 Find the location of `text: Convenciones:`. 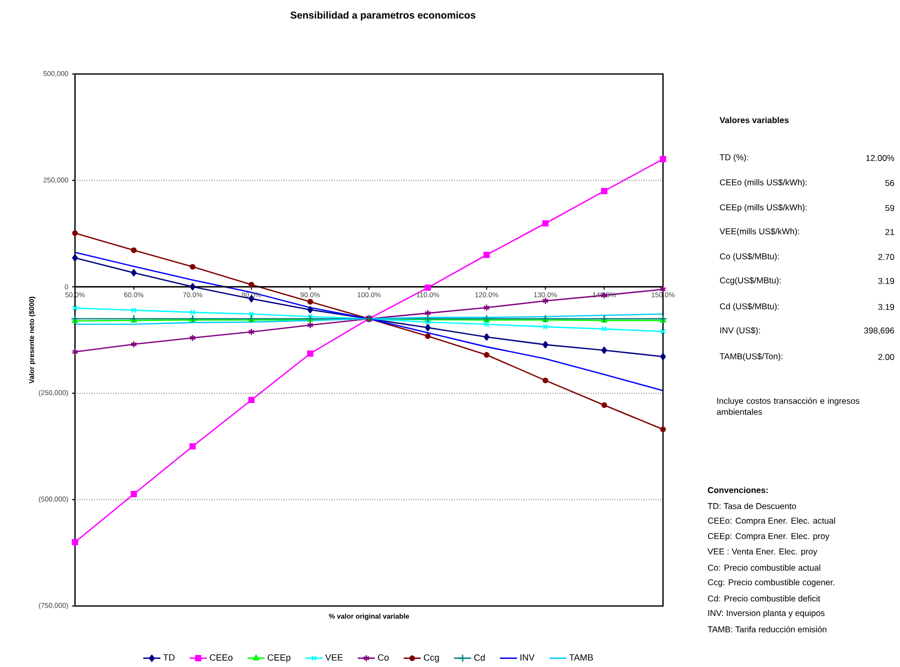

text: Convenciones: is located at coordinates (738, 490).